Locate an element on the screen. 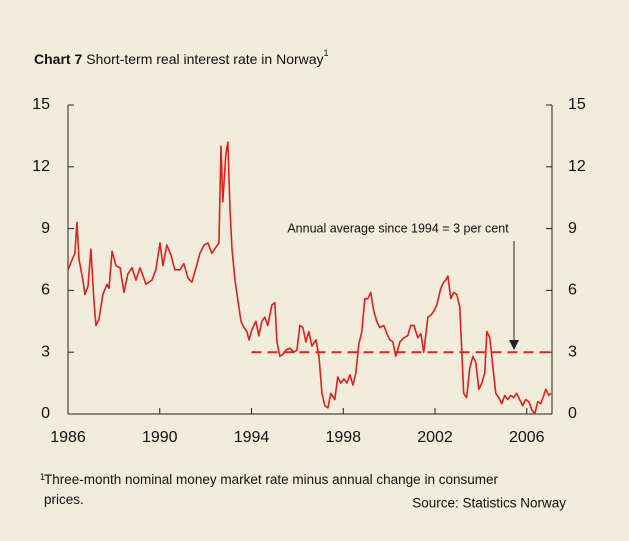 The image size is (629, 541). source: Source: Statistics Norway is located at coordinates (489, 503).